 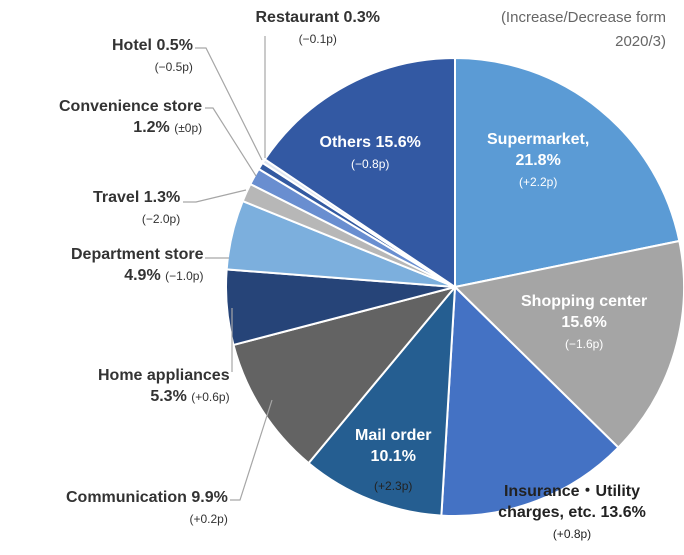 I want to click on category-name: Mail order, so click(x=393, y=435).